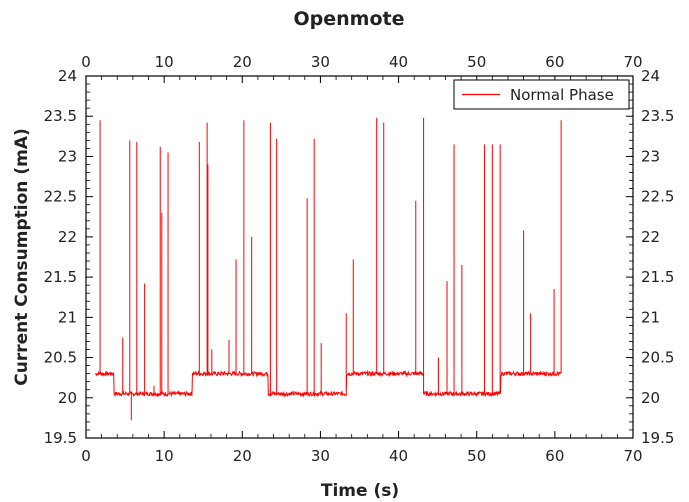  Describe the element at coordinates (657, 116) in the screenshot. I see `right-y-tick-label: 23.5` at that location.